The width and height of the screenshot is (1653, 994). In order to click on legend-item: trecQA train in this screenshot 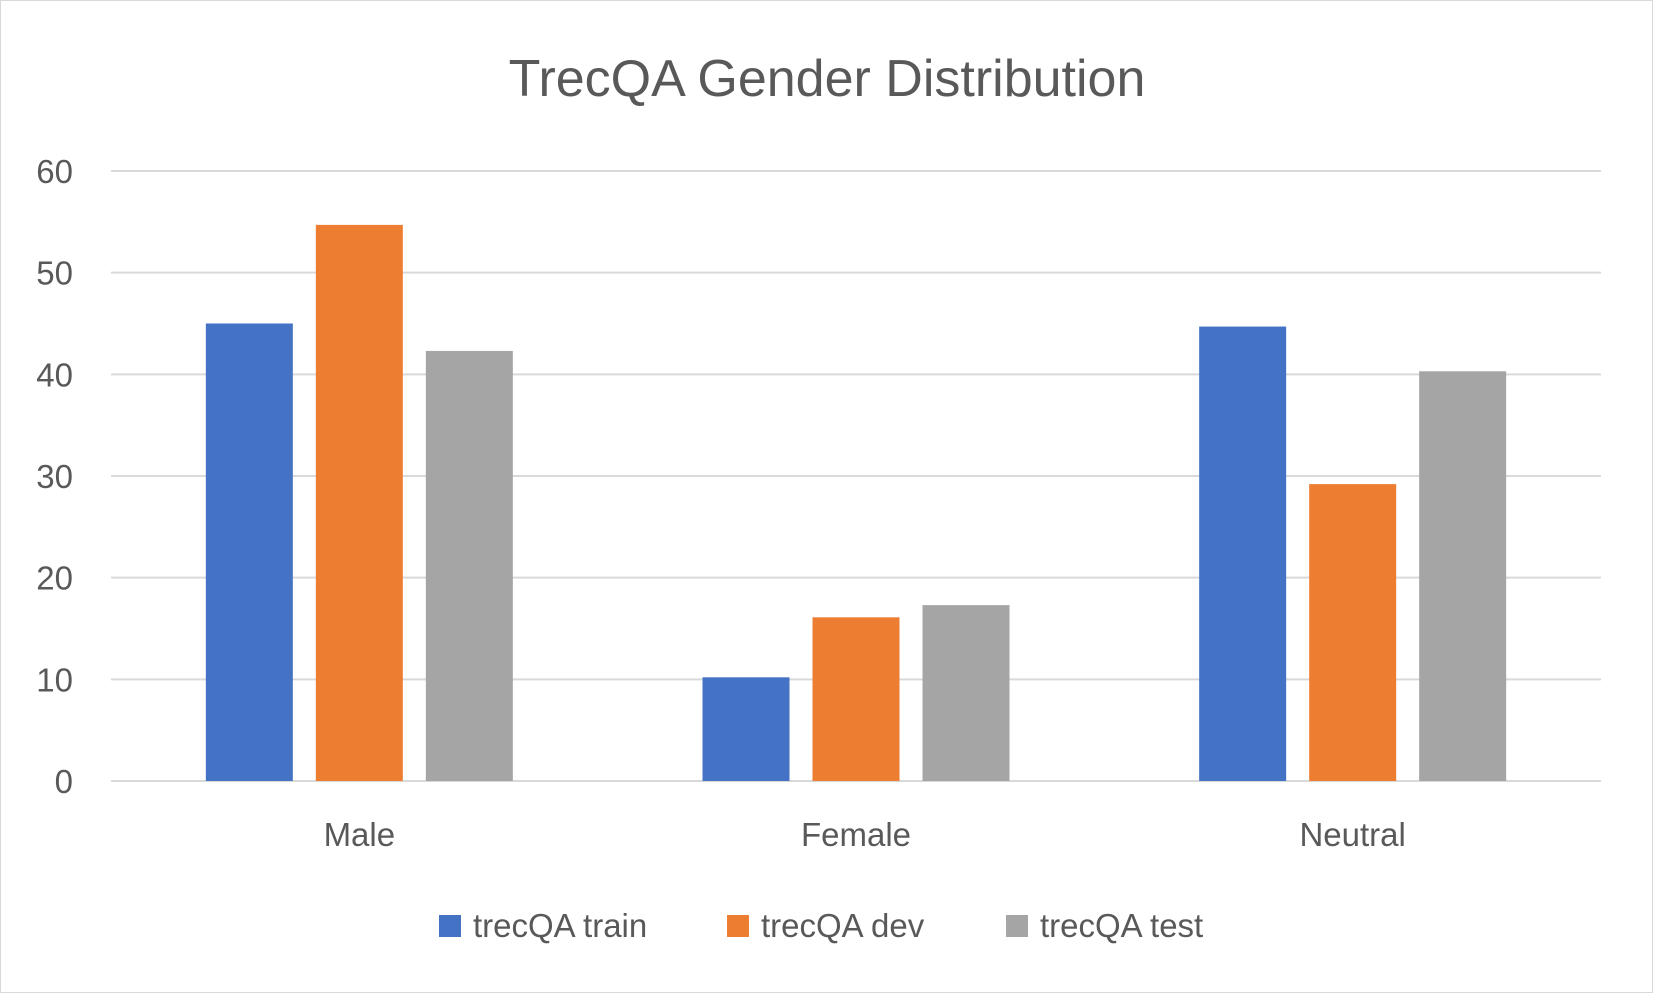, I will do `click(543, 925)`.